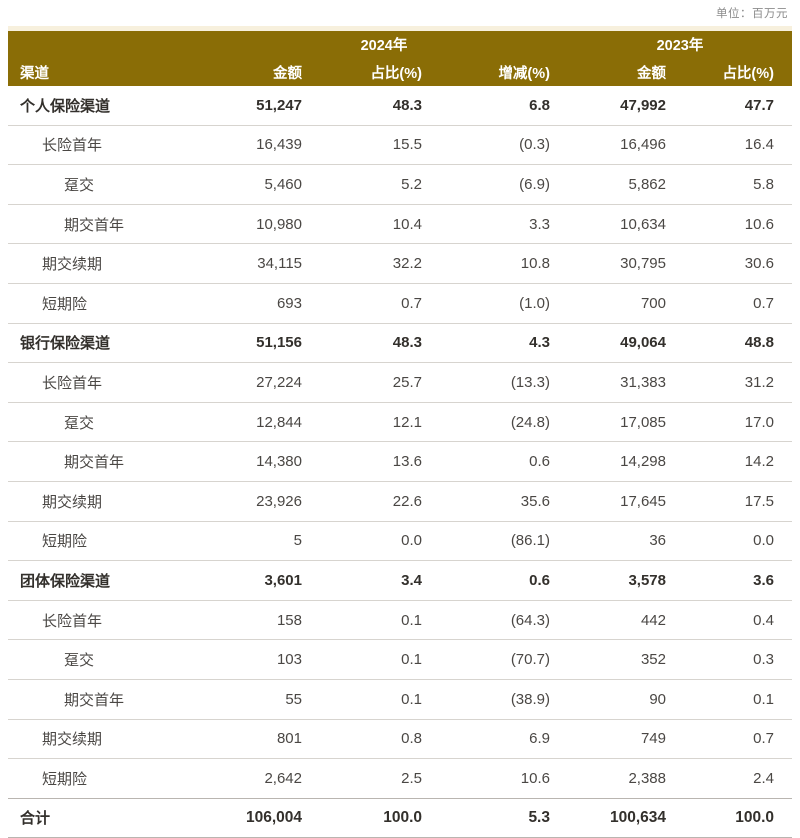 This screenshot has height=838, width=800. What do you see at coordinates (260, 184) in the screenshot?
I see `cell-amount-2024: 5,460` at bounding box center [260, 184].